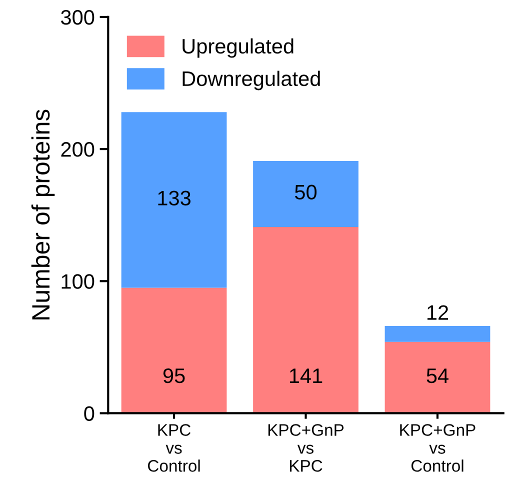 Image resolution: width=520 pixels, height=485 pixels. I want to click on y-axis-title: Number of proteins, so click(43, 215).